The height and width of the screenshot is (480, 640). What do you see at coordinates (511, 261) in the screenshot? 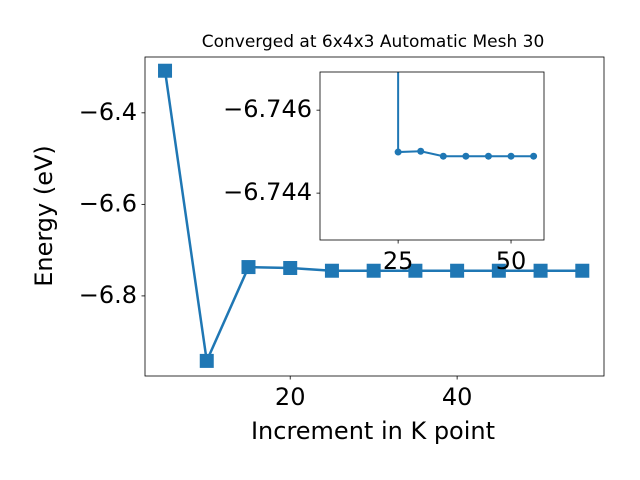
I see `x-tick-label: 50` at bounding box center [511, 261].